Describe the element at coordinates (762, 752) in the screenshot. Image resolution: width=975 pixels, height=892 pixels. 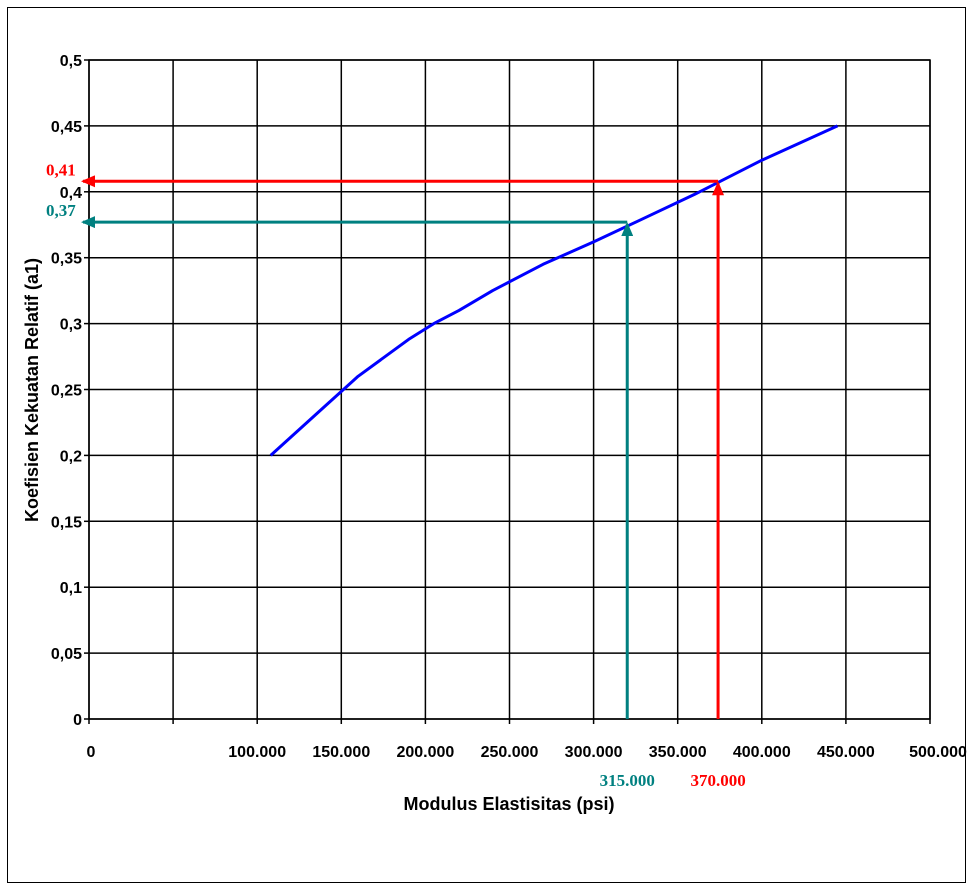
I see `x-tick-label: 400.000` at that location.